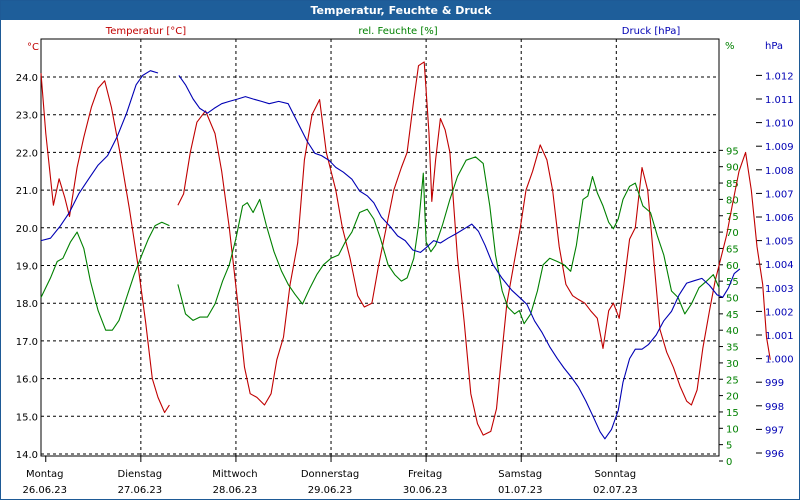 The width and height of the screenshot is (800, 501). What do you see at coordinates (27, 342) in the screenshot?
I see `temp-tick-label: 17.0` at bounding box center [27, 342].